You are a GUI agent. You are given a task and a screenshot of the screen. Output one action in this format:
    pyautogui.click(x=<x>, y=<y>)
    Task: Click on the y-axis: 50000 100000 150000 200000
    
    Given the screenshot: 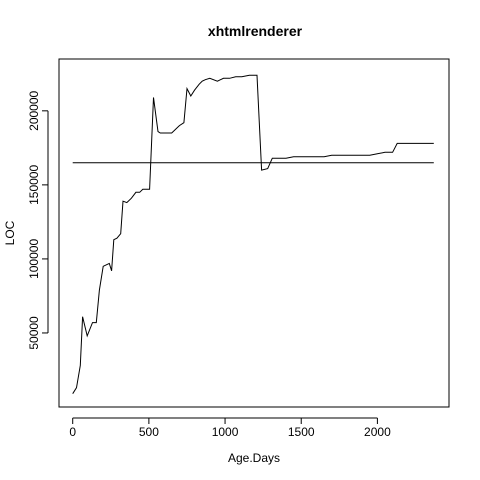 What is the action you would take?
    pyautogui.click(x=38, y=220)
    